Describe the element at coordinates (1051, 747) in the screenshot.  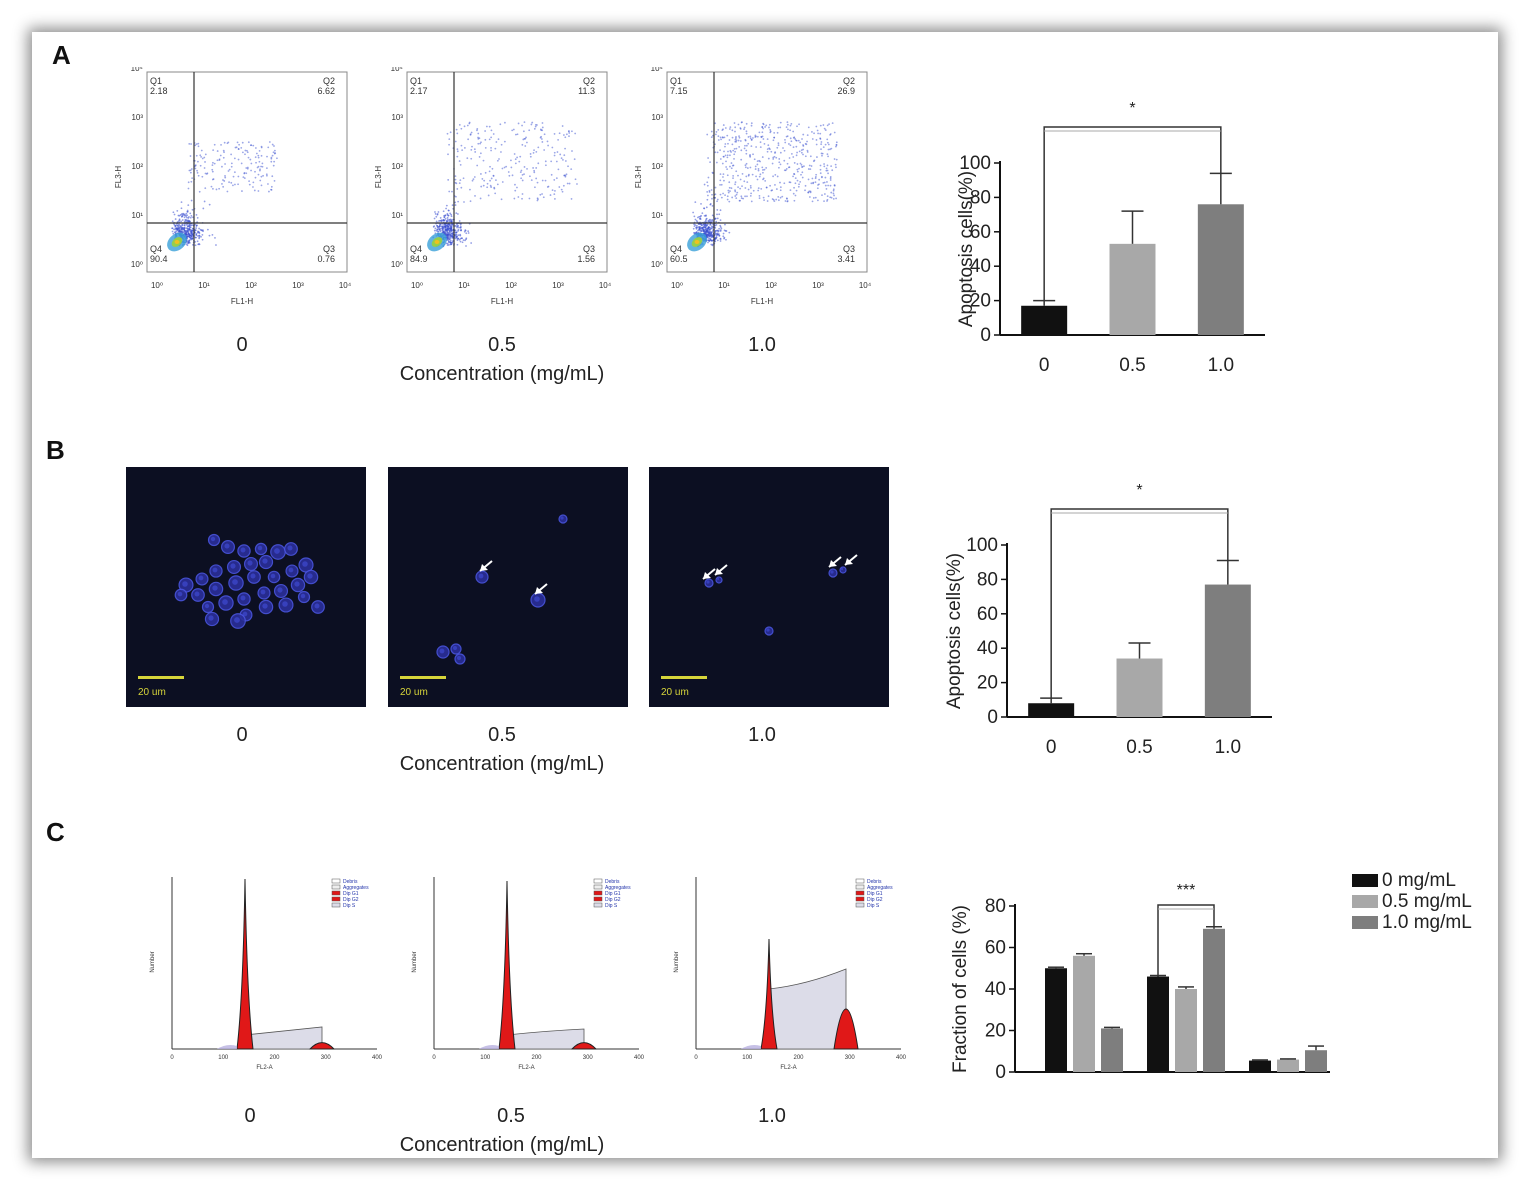
I see `x-tick-label: 0` at that location.